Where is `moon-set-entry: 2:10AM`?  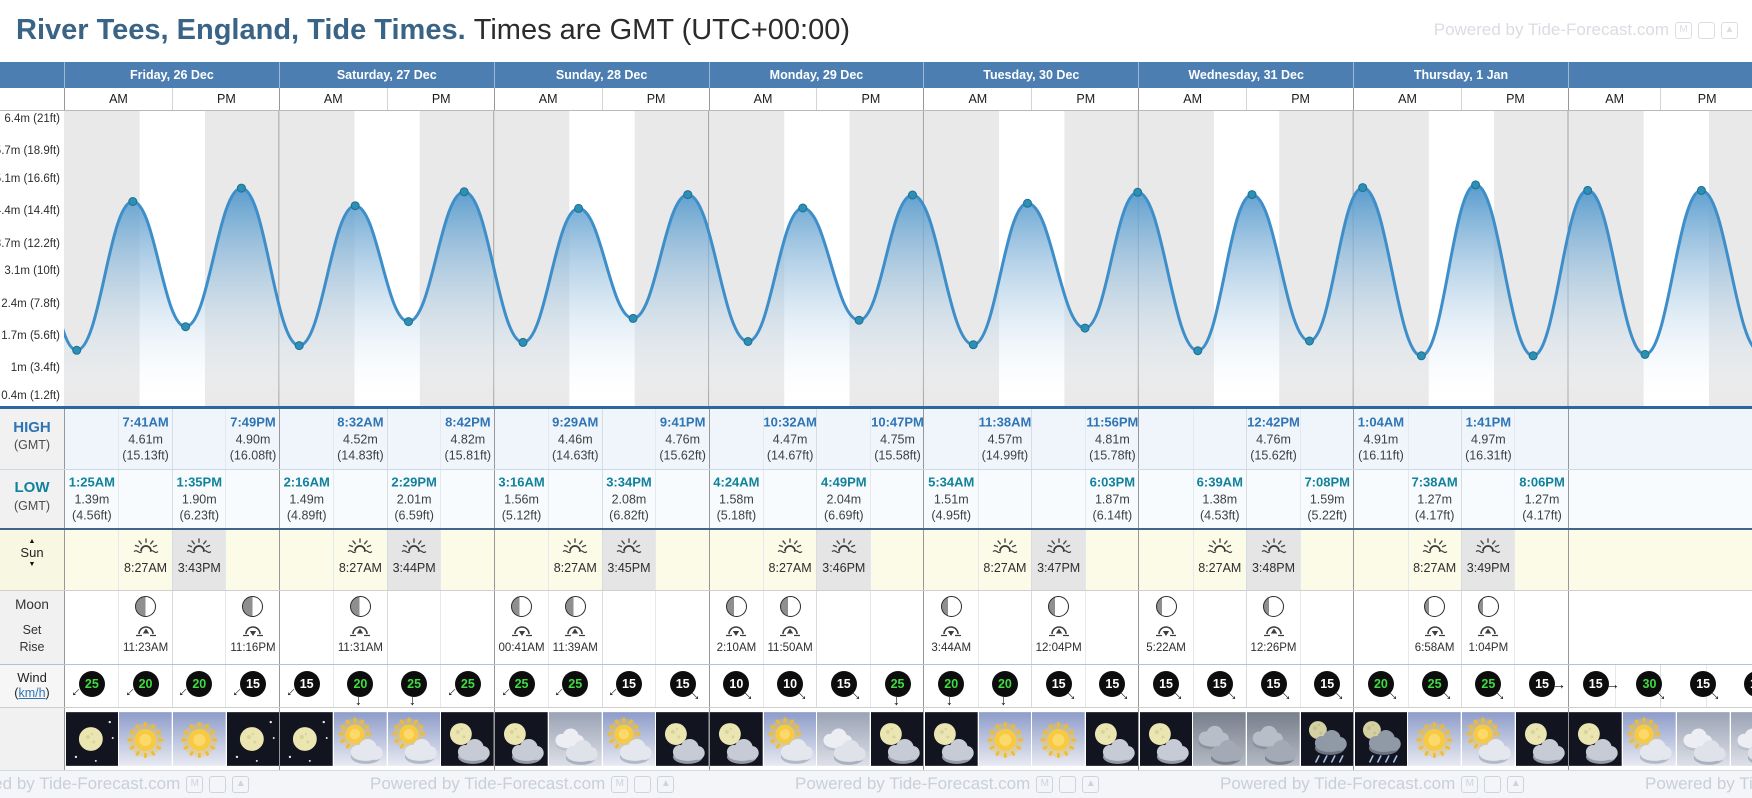
moon-set-entry: 2:10AM is located at coordinates (736, 625).